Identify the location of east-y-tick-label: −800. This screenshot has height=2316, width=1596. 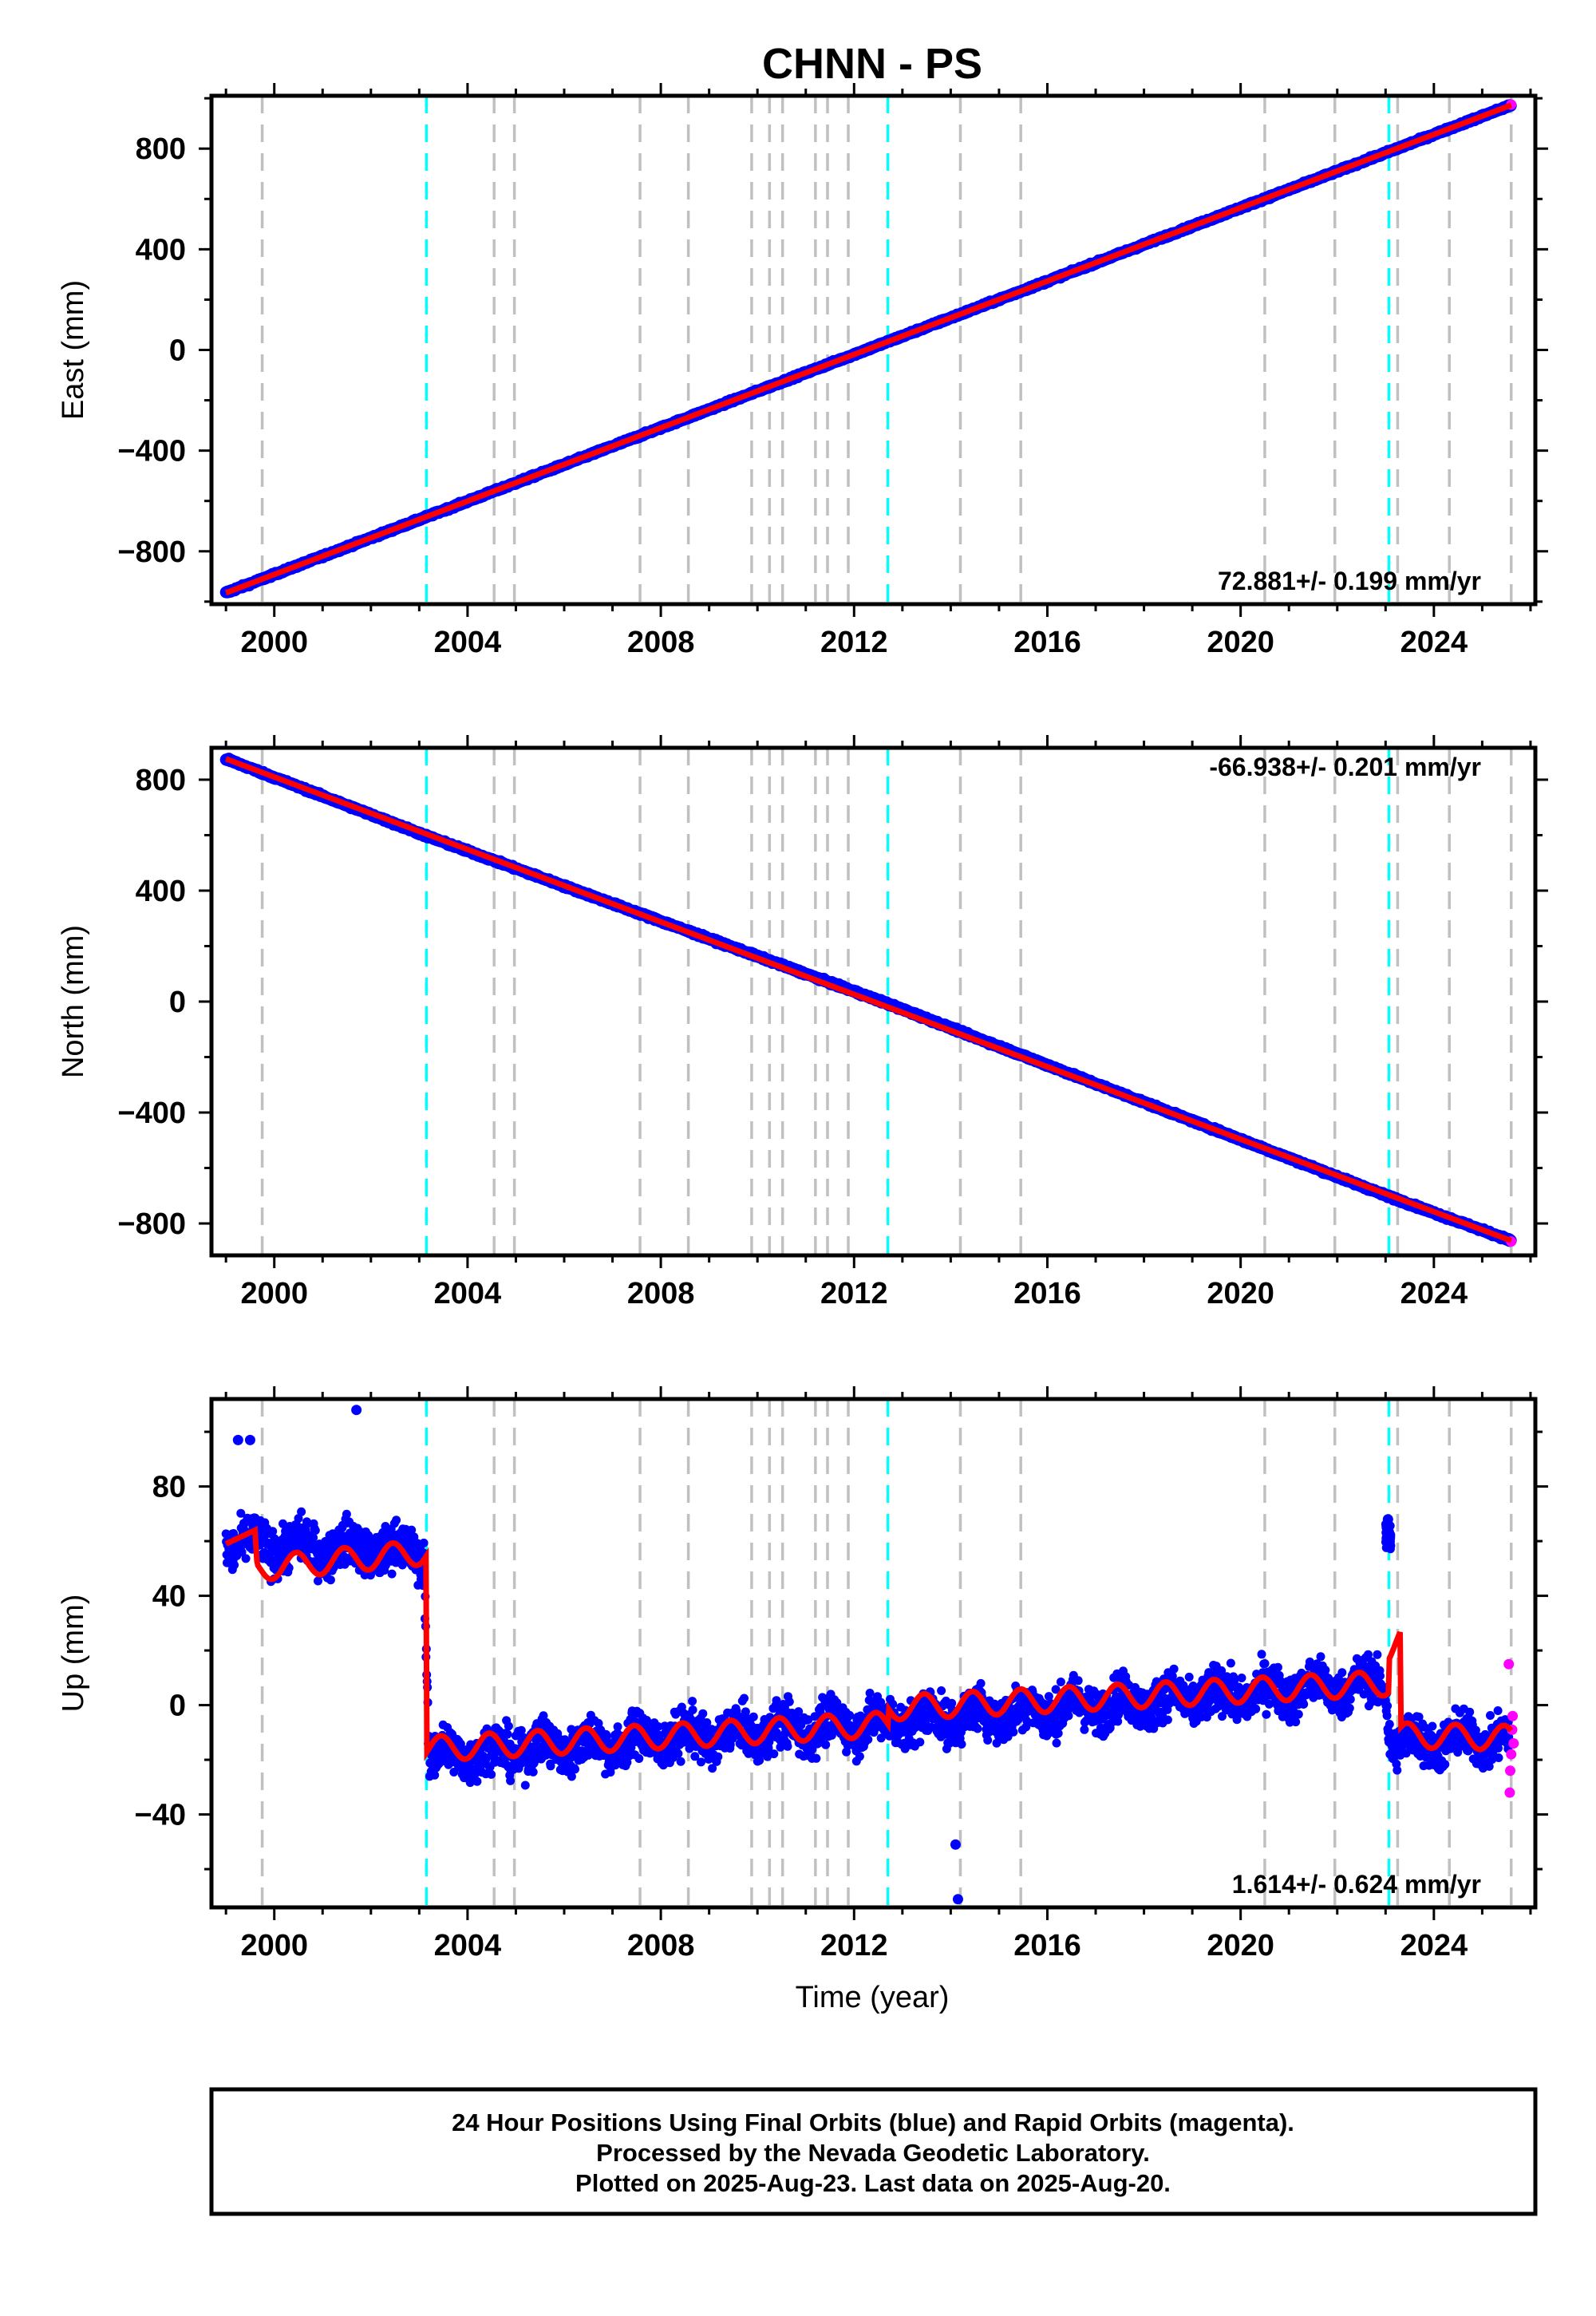
(151, 552).